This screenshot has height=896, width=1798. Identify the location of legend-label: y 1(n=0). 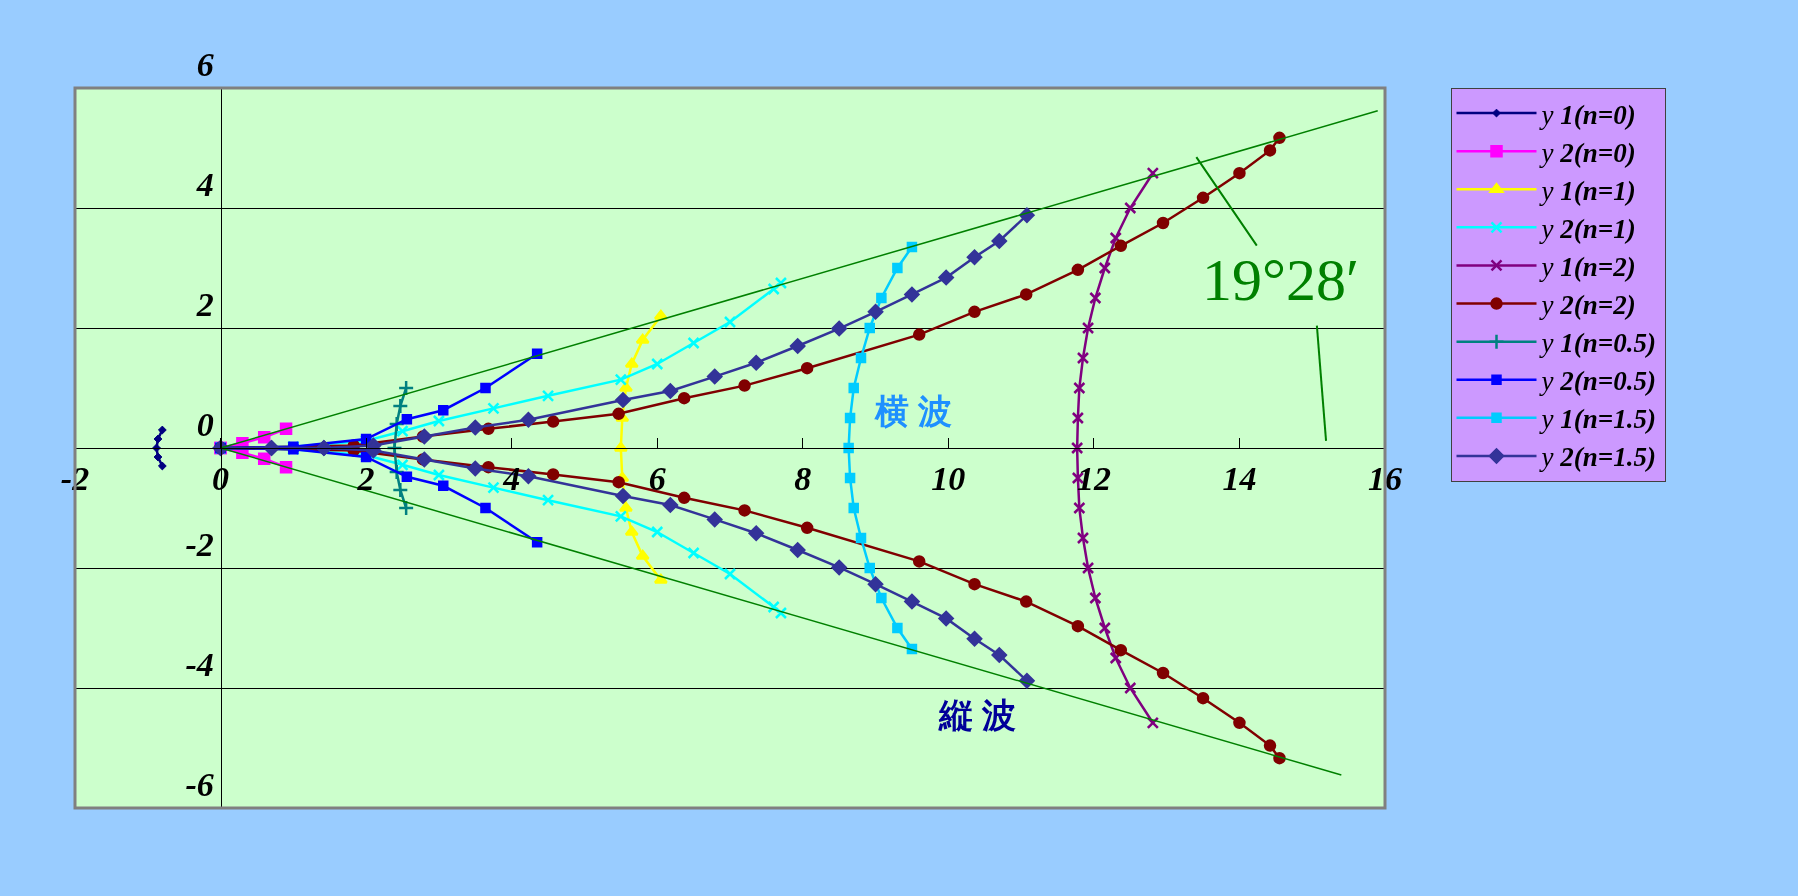
(1587, 114).